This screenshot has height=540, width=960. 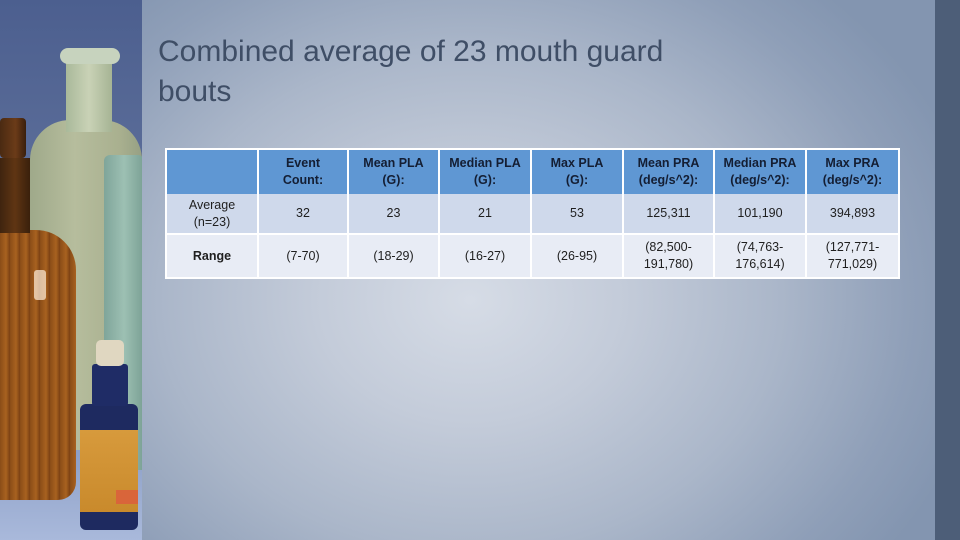 I want to click on small-bottle-label-stripe, so click(x=127, y=497).